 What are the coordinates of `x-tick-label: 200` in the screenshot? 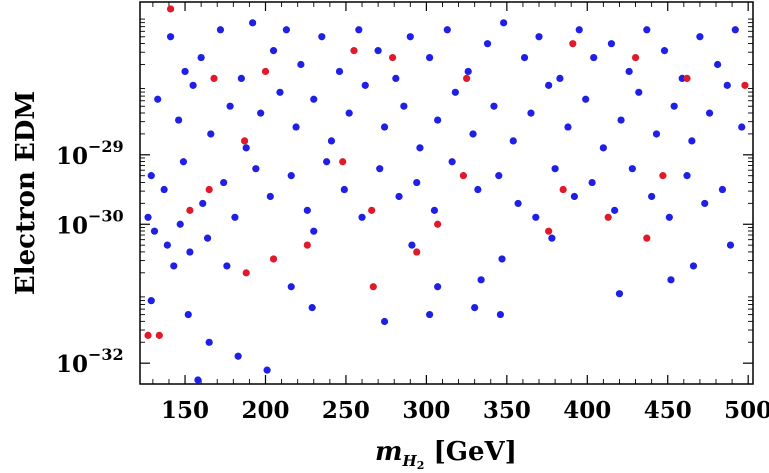 It's located at (265, 410).